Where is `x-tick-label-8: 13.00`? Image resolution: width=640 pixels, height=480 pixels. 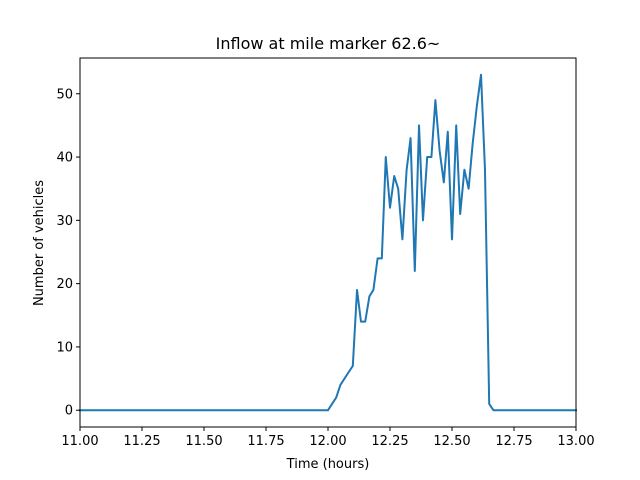 x-tick-label-8: 13.00 is located at coordinates (575, 441).